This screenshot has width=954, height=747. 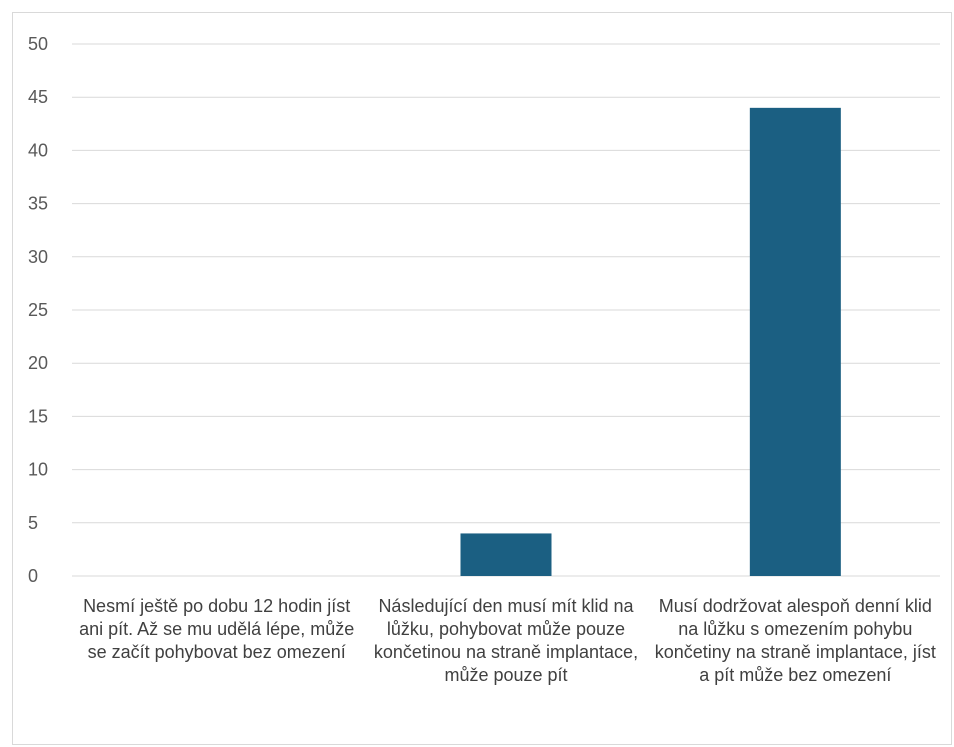 What do you see at coordinates (38, 416) in the screenshot?
I see `y-tick-label: 15` at bounding box center [38, 416].